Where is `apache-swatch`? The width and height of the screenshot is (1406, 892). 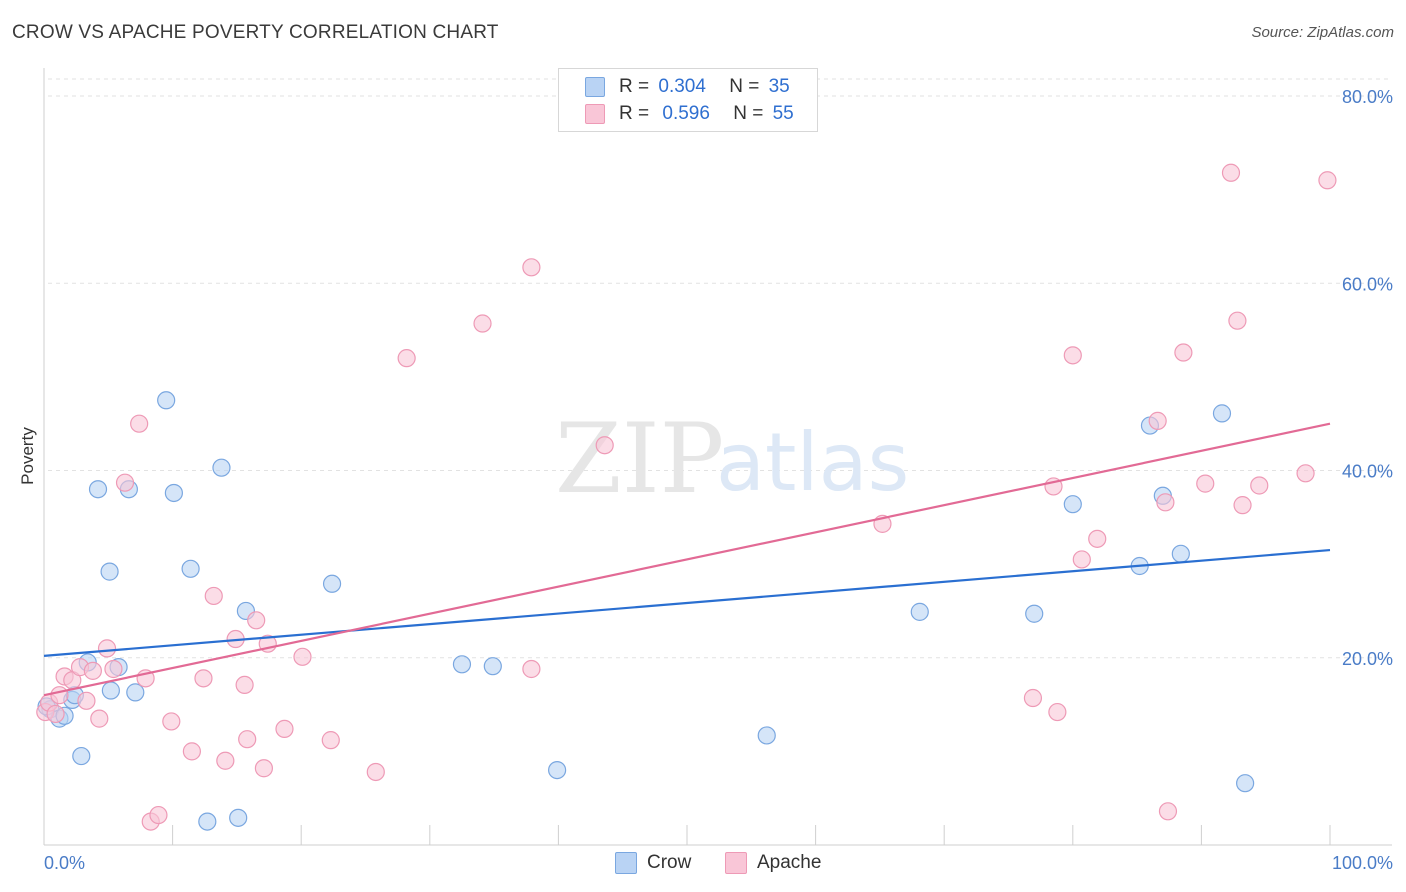 apache-swatch is located at coordinates (595, 114).